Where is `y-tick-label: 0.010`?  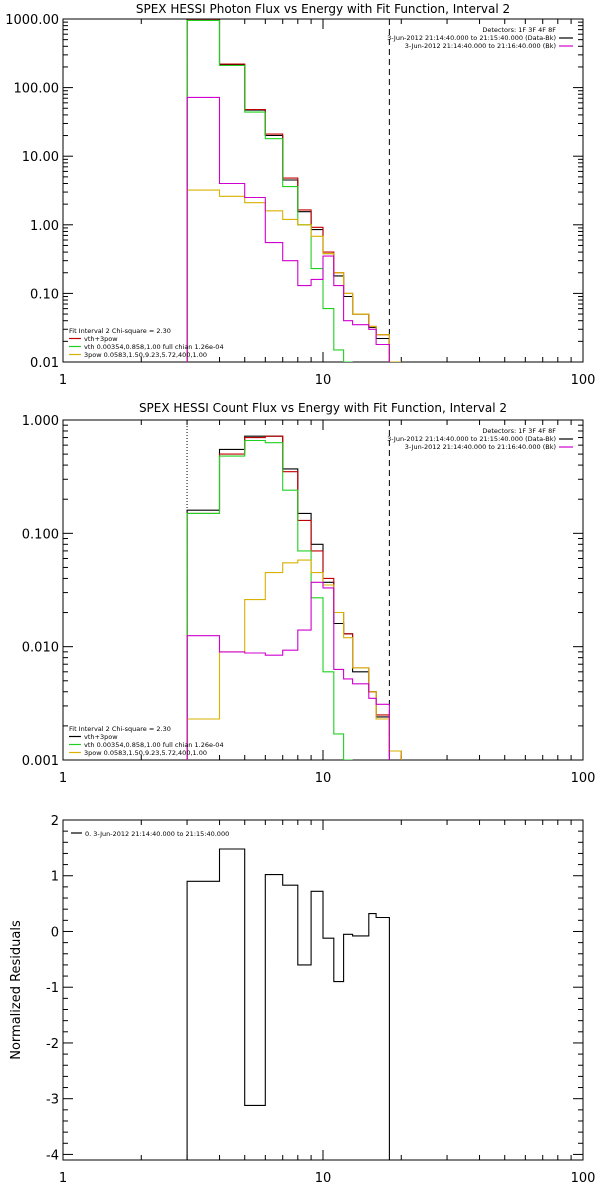 y-tick-label: 0.010 is located at coordinates (40, 648).